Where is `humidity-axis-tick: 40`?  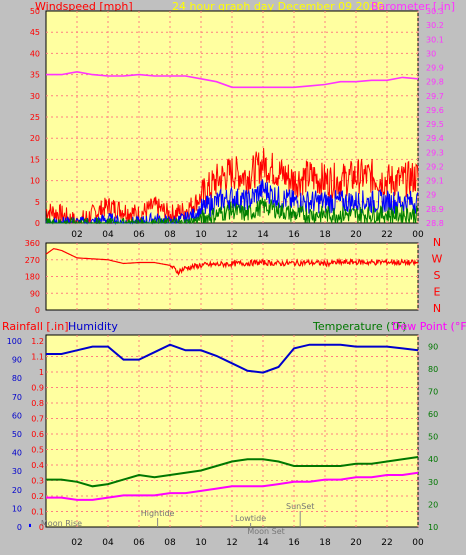
humidity-axis-tick: 40 is located at coordinates (17, 453).